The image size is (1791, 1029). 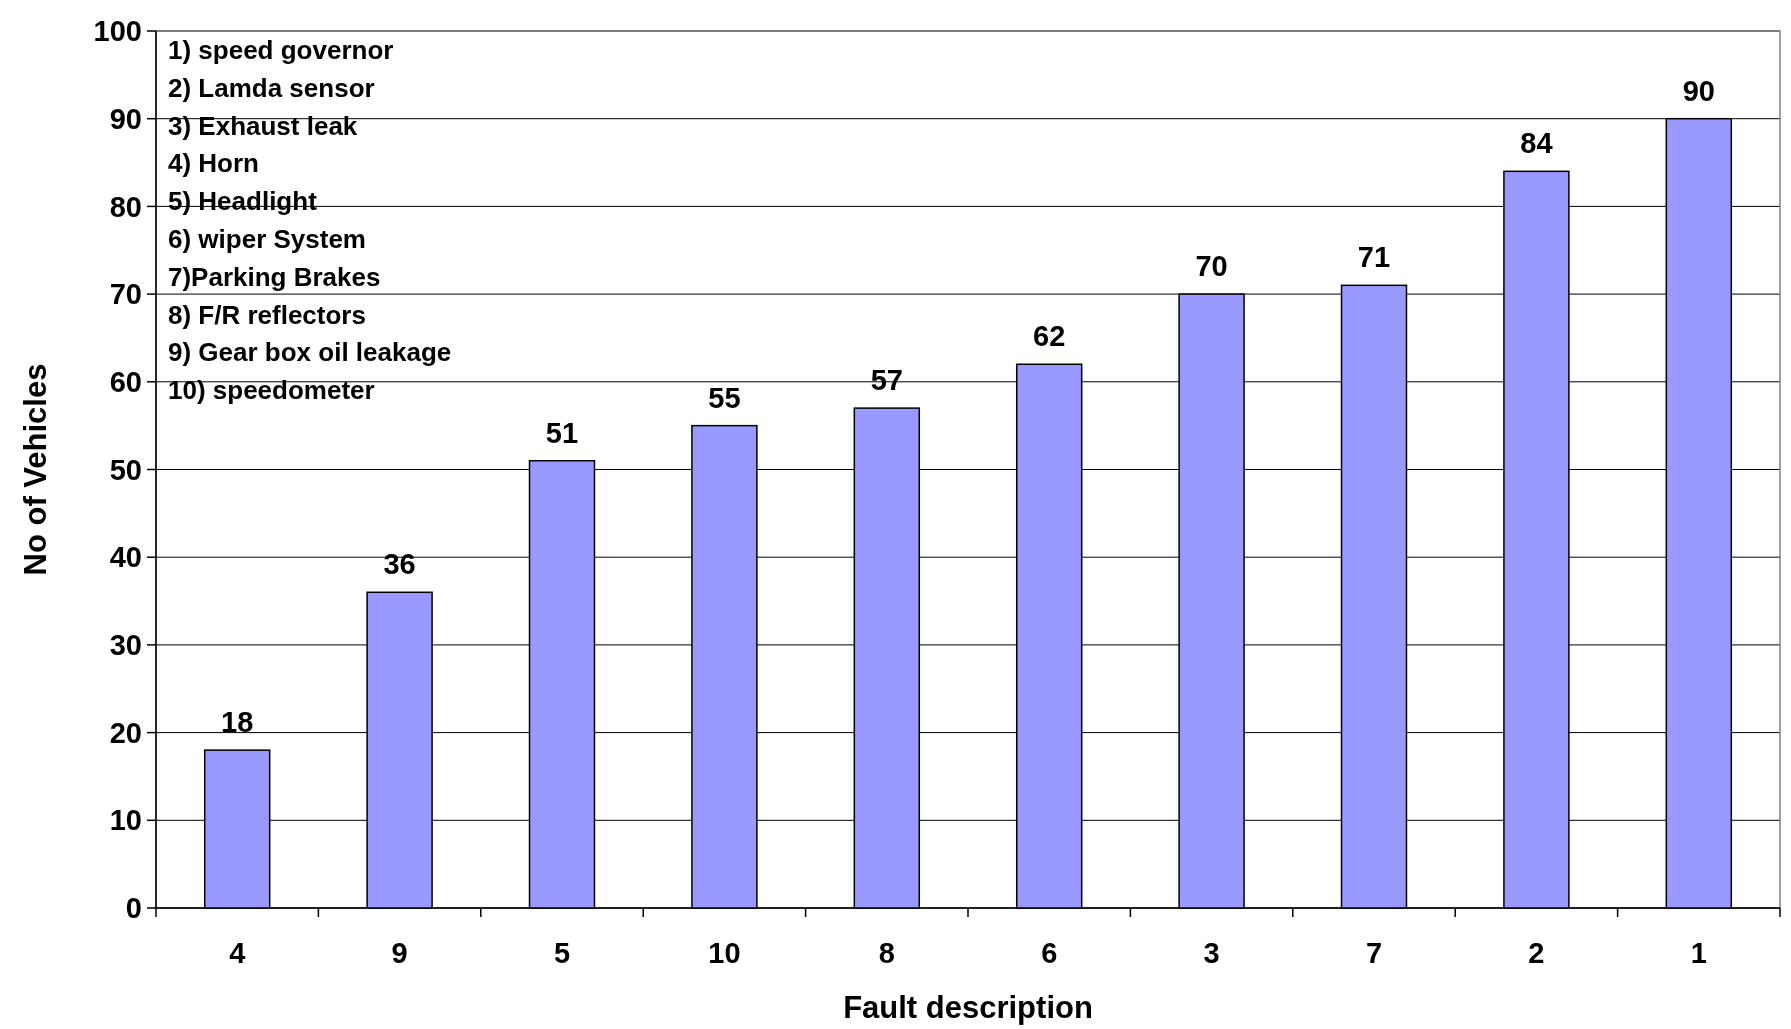 I want to click on annotation: 4) Horn, so click(x=213, y=163).